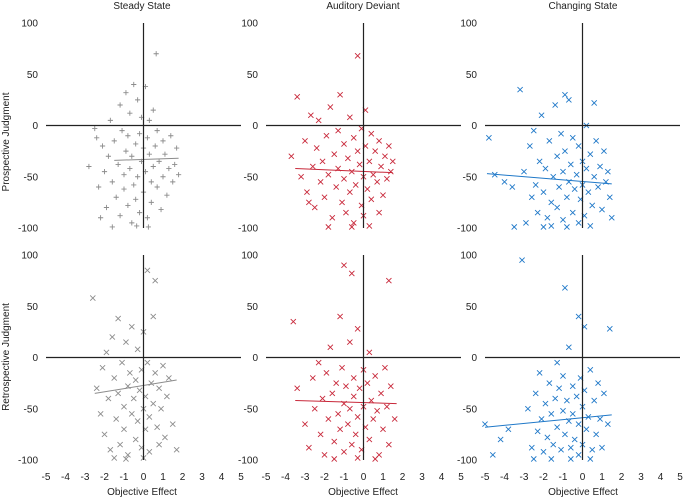 Image resolution: width=684 pixels, height=497 pixels. I want to click on x-tick-label: 3, so click(422, 477).